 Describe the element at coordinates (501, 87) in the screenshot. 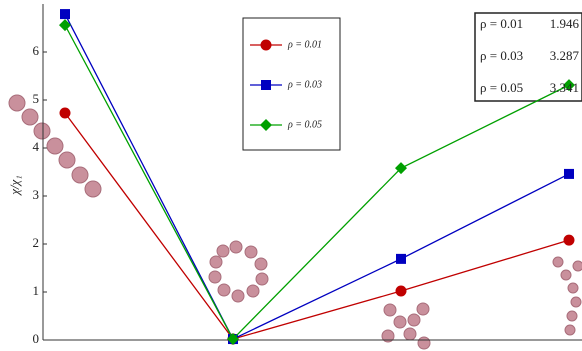

I see `table-cell: ρ = 0.05` at that location.